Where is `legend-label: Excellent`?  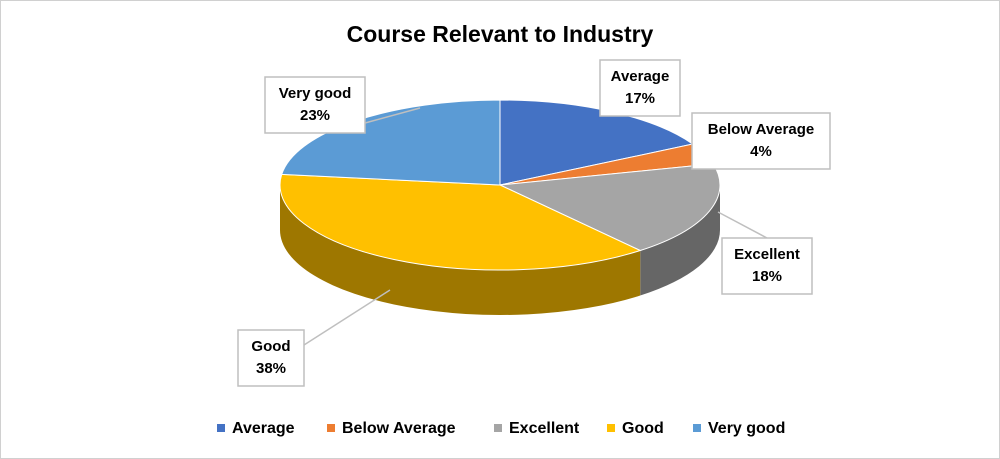
legend-label: Excellent is located at coordinates (544, 428).